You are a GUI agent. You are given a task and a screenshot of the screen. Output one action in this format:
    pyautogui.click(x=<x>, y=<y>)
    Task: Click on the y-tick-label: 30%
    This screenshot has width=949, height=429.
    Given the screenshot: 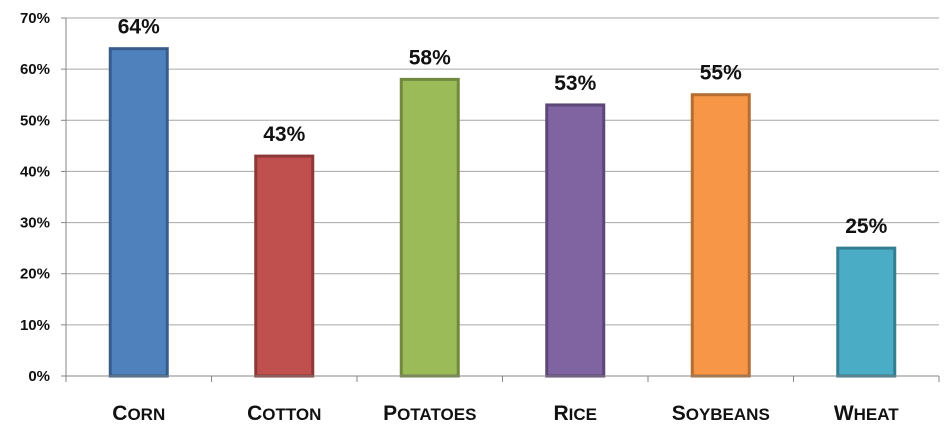 What is the action you would take?
    pyautogui.click(x=35, y=223)
    